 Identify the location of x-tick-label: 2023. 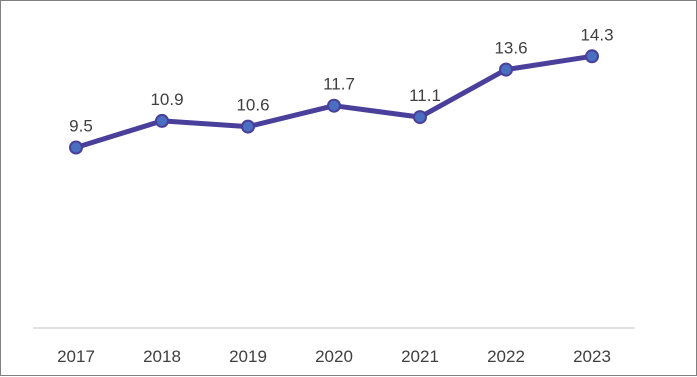
(592, 356).